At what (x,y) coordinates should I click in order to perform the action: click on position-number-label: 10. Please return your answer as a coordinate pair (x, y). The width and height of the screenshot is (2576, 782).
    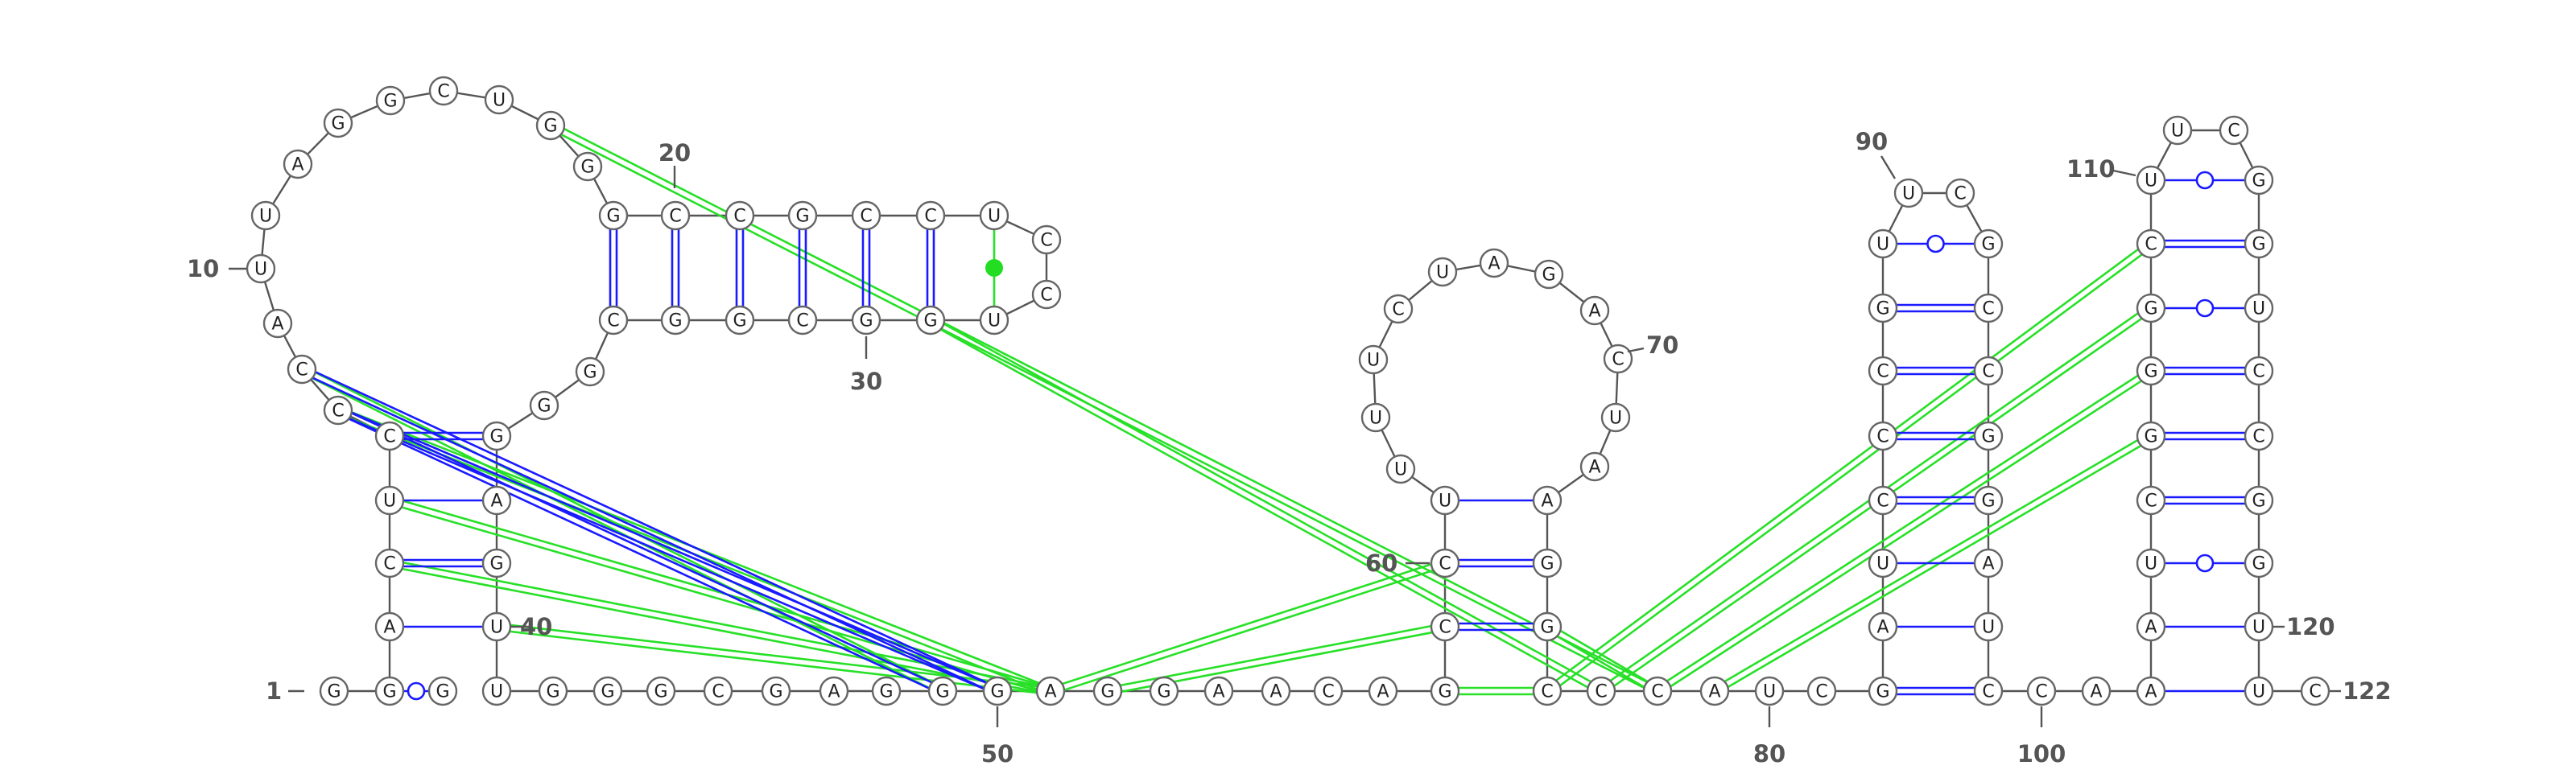
    Looking at the image, I should click on (203, 268).